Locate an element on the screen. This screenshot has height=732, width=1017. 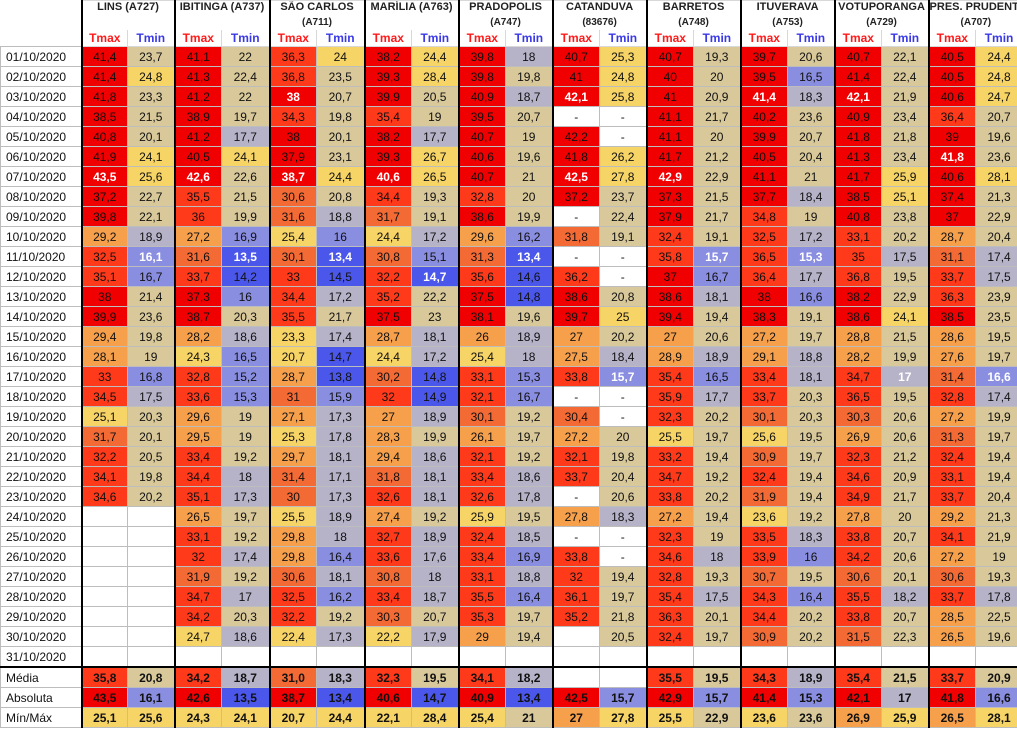
tmax-cell: 41 is located at coordinates (670, 96).